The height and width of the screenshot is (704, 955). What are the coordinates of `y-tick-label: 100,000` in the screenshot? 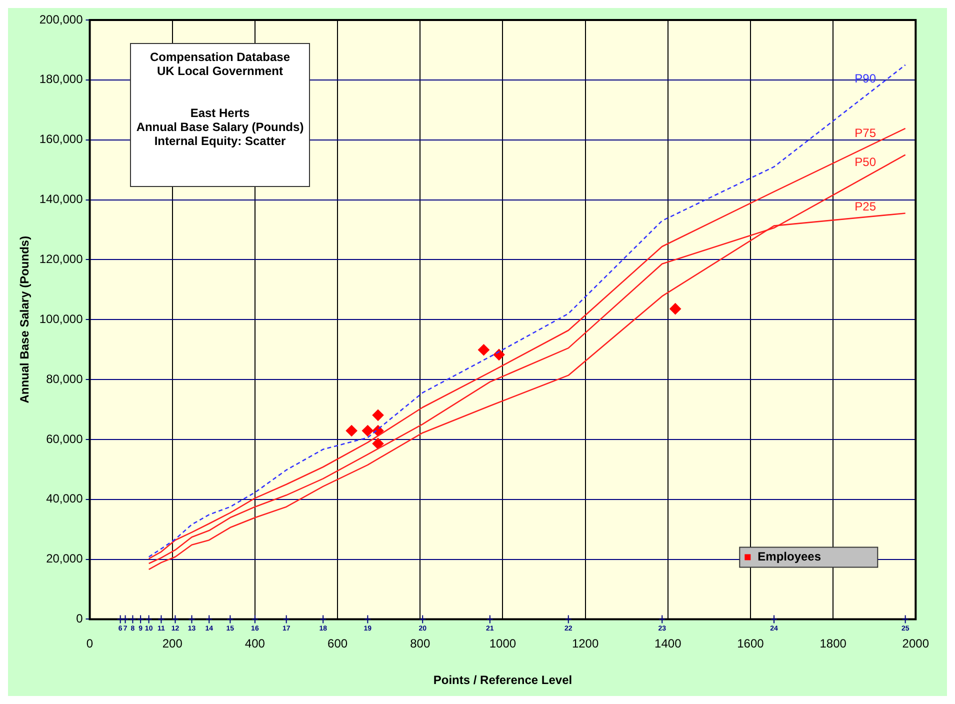 It's located at (61, 319).